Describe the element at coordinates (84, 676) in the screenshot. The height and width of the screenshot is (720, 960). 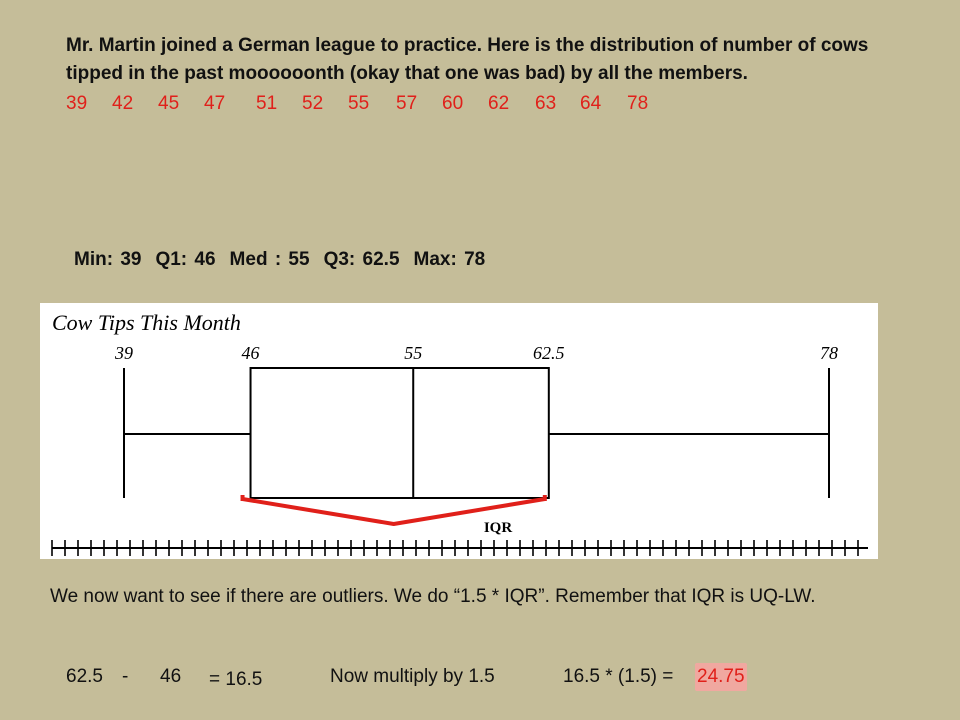
I see `calc-q3: 62.5` at that location.